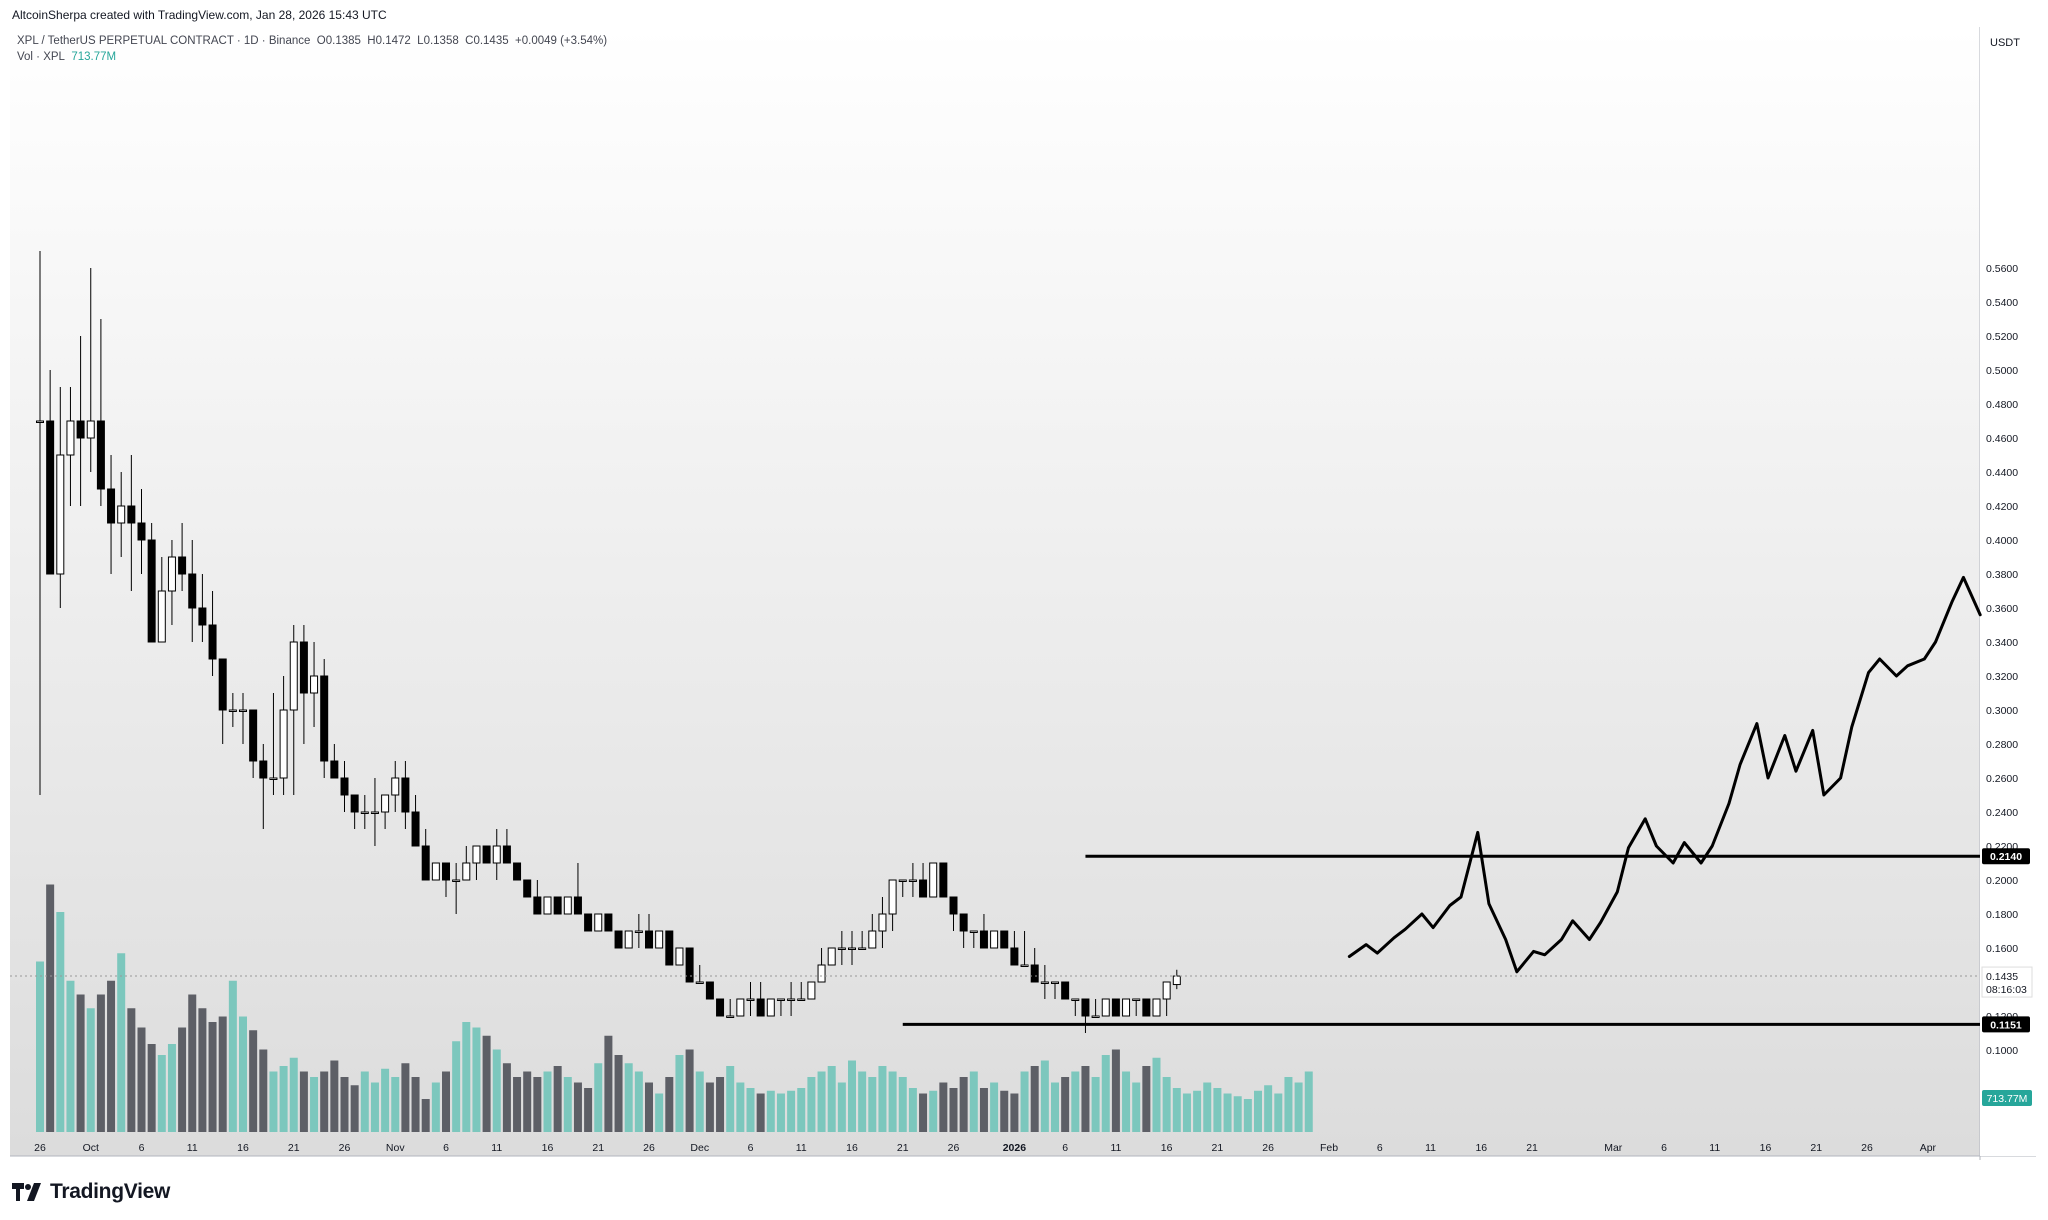  I want to click on y-tick-label: 0.1800, so click(2002, 915).